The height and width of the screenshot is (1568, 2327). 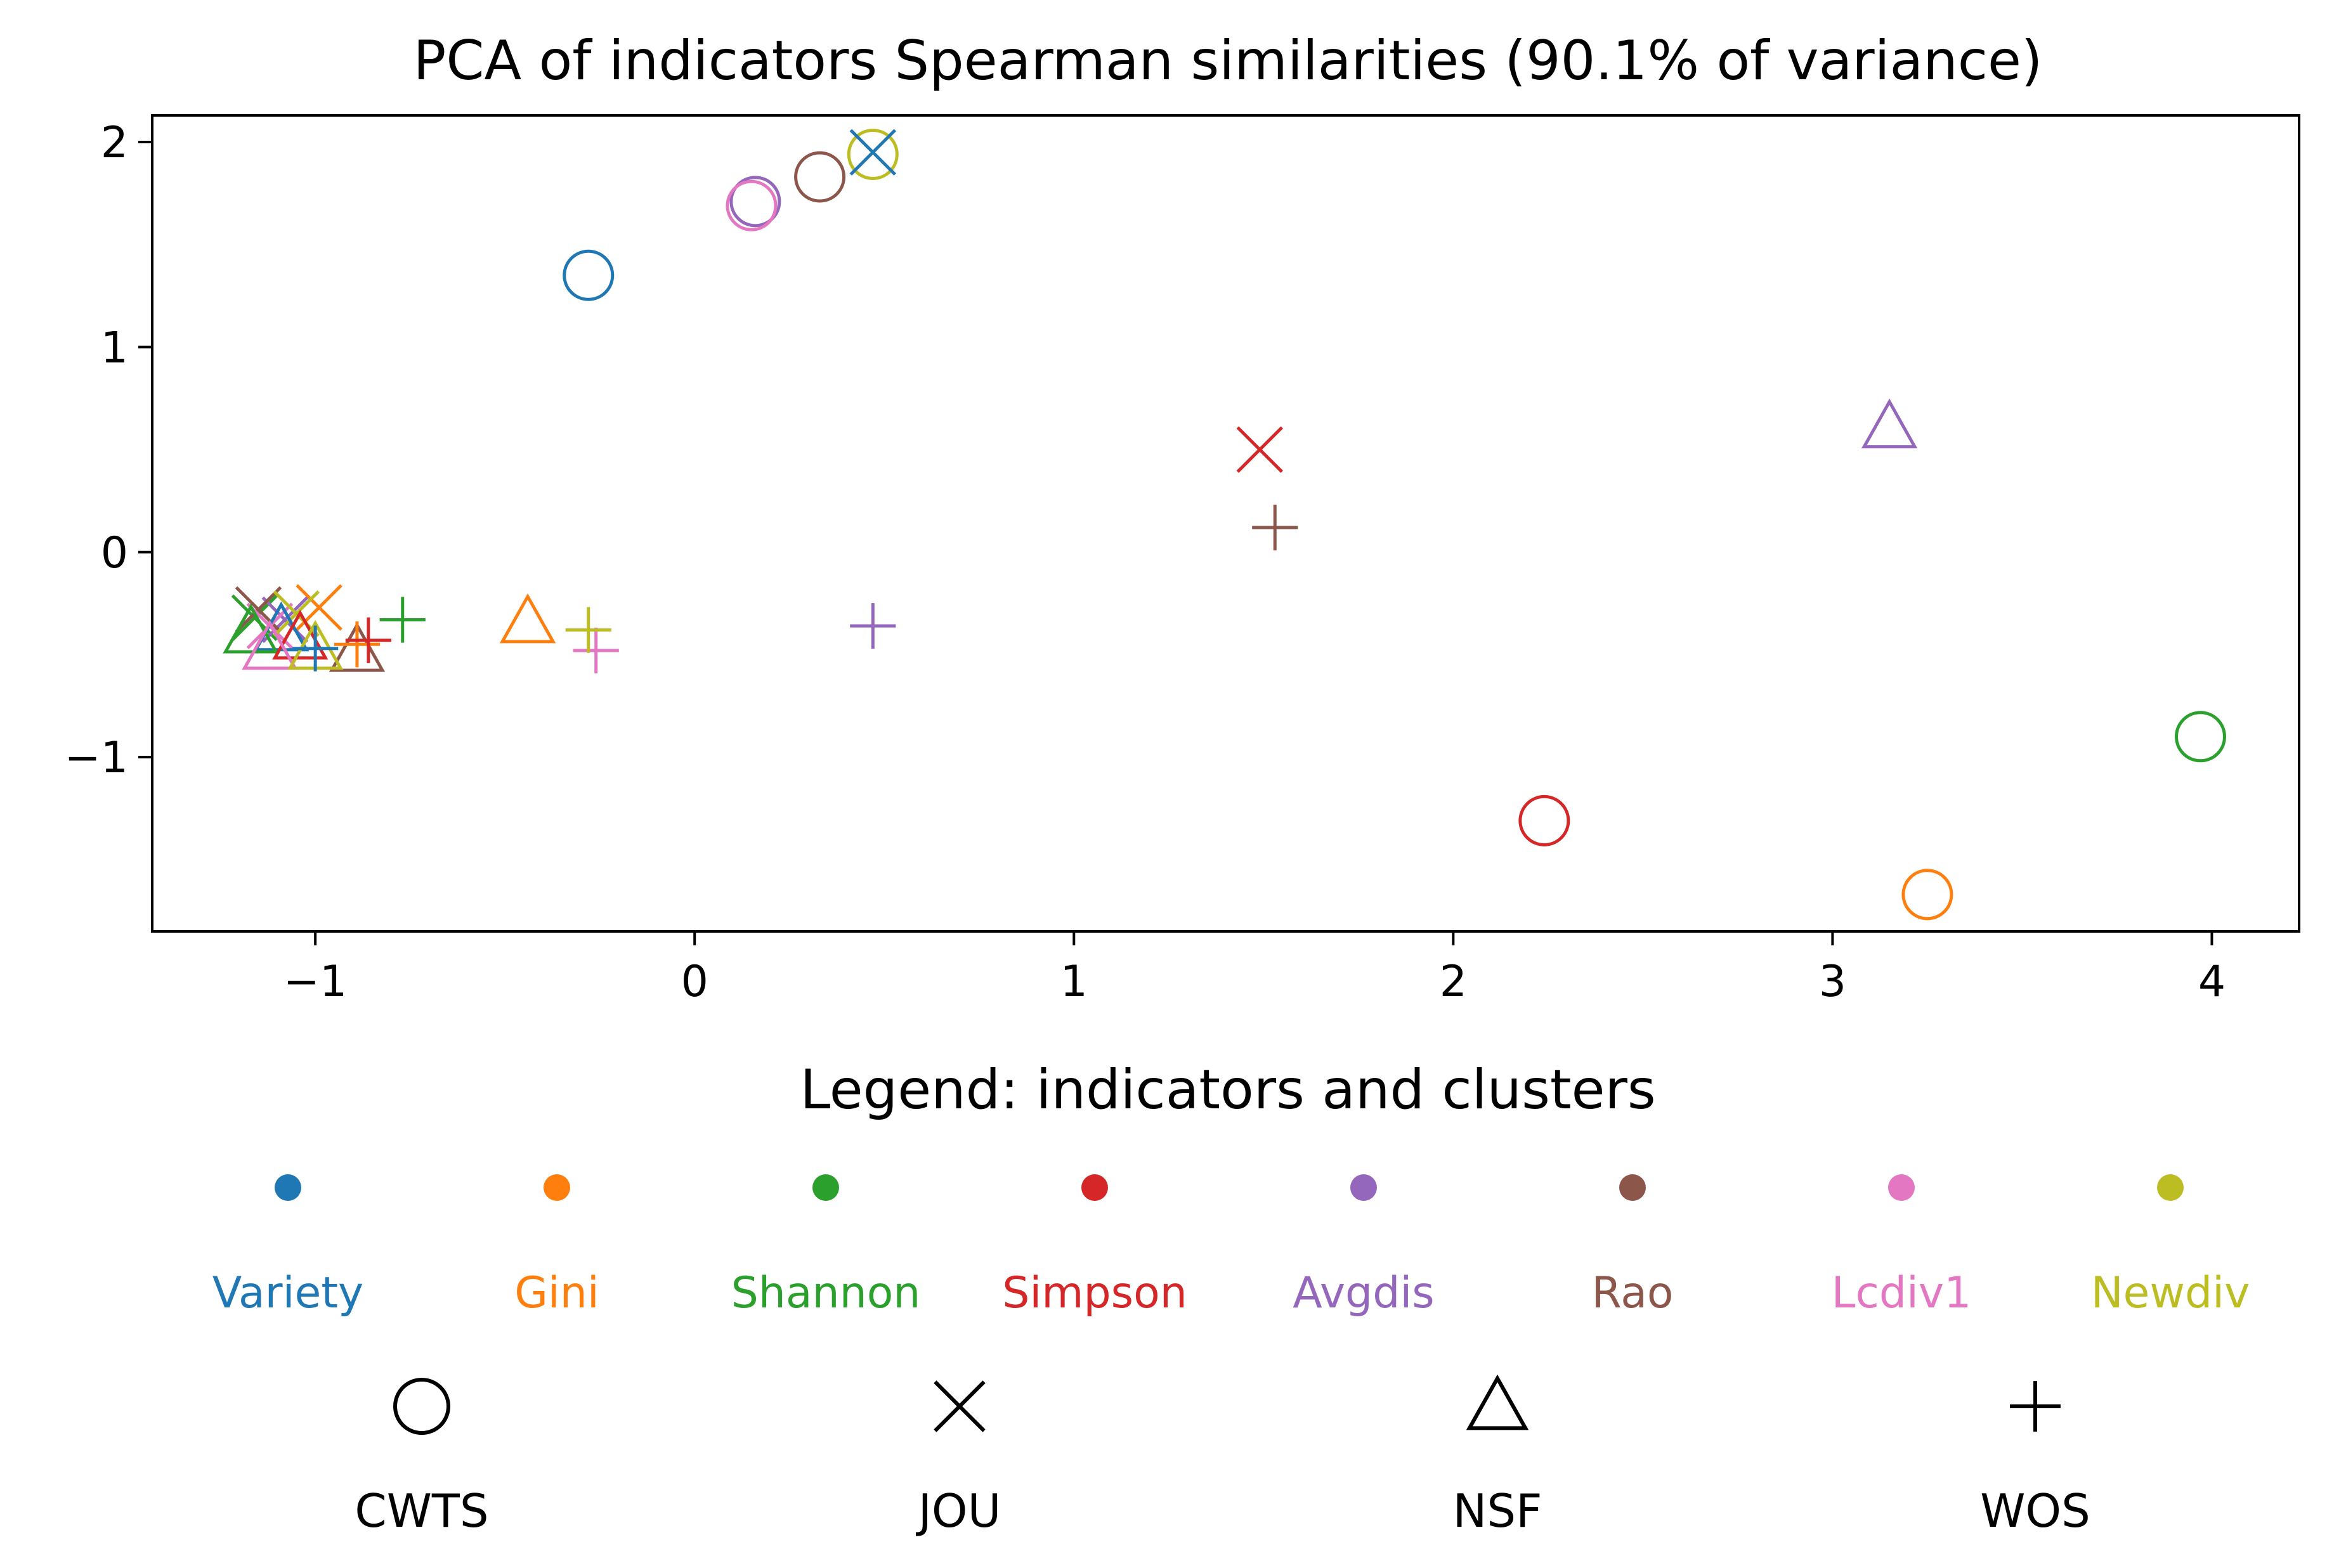 I want to click on legend-label: Simpson, so click(x=1095, y=1293).